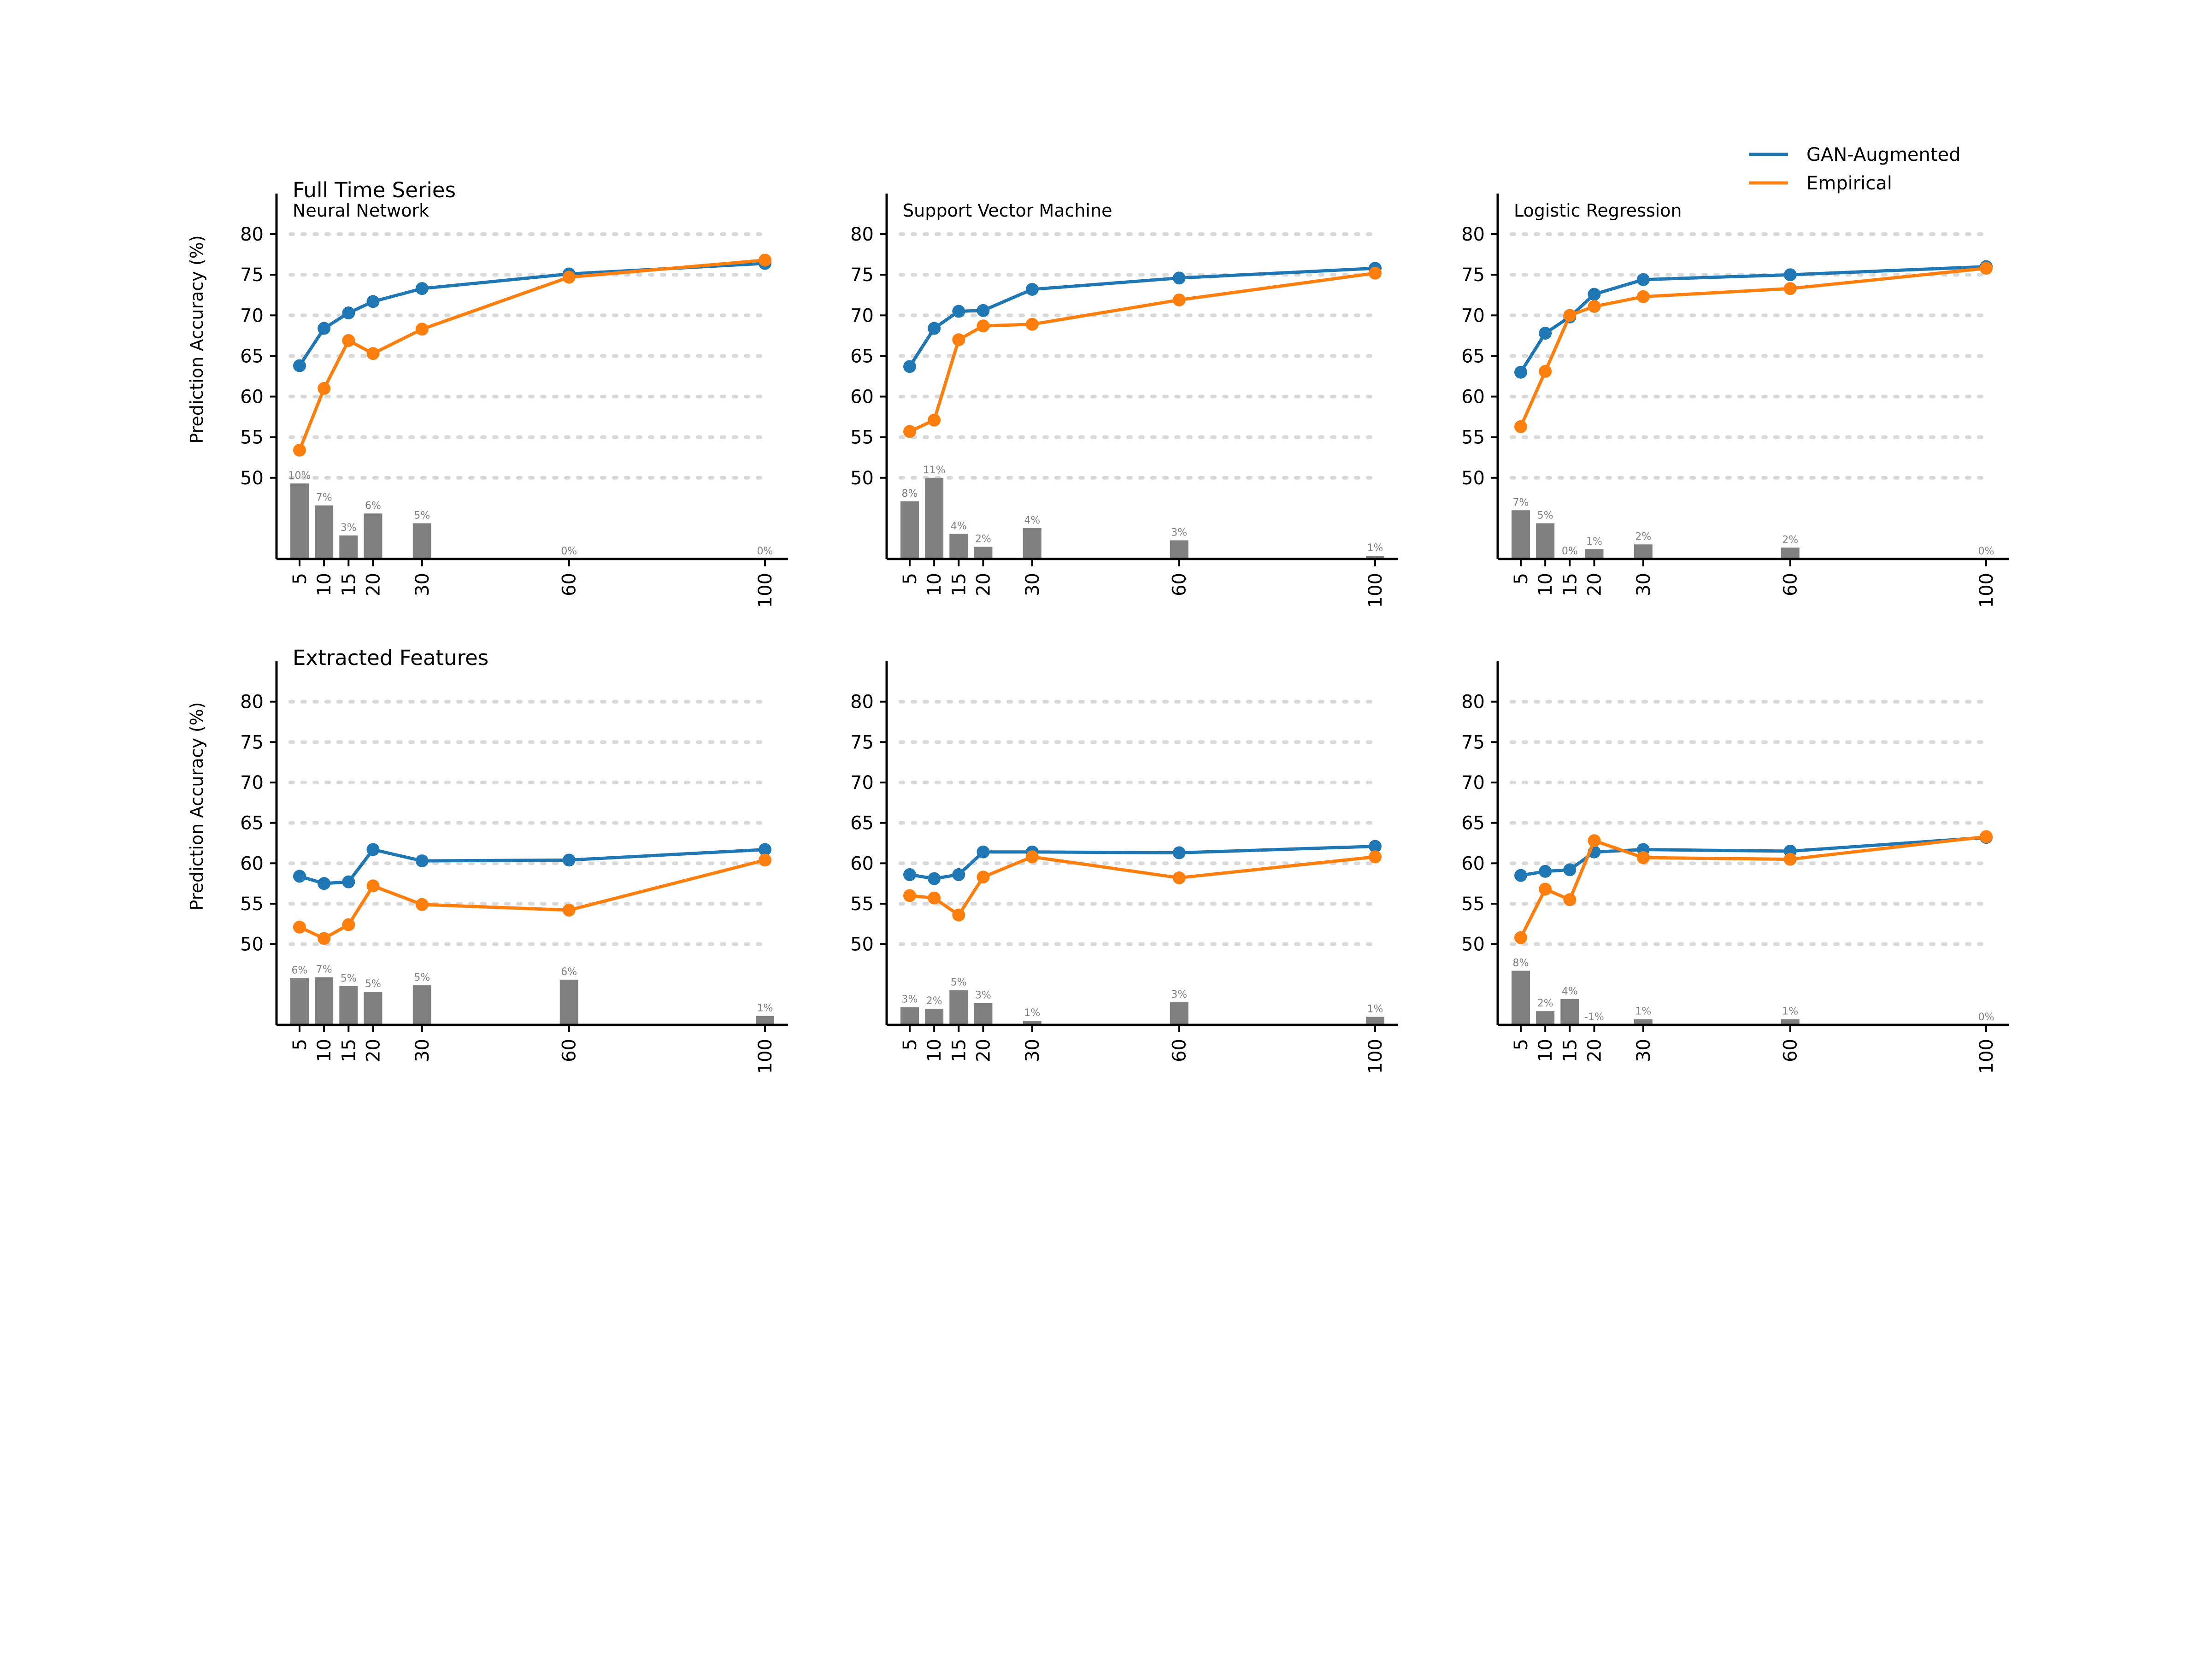 The height and width of the screenshot is (1659, 2212). Describe the element at coordinates (1855, 169) in the screenshot. I see `legend: GAN-Augmented Empirical` at that location.